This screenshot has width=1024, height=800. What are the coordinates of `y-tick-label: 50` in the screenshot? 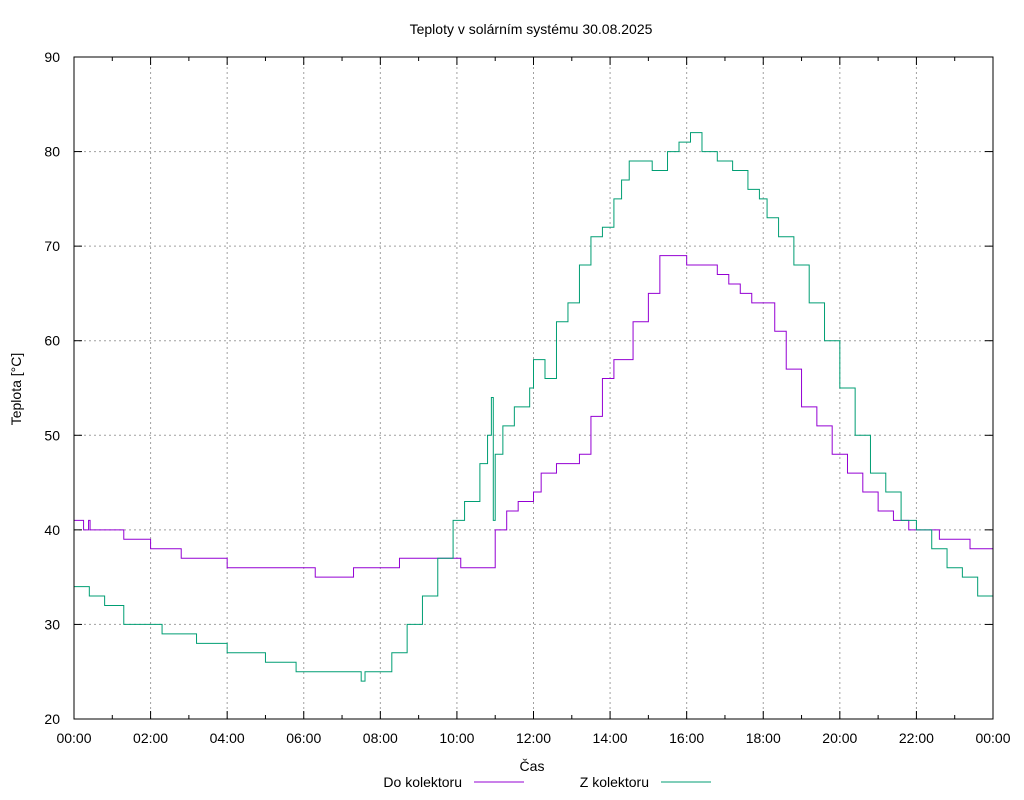 It's located at (52, 435).